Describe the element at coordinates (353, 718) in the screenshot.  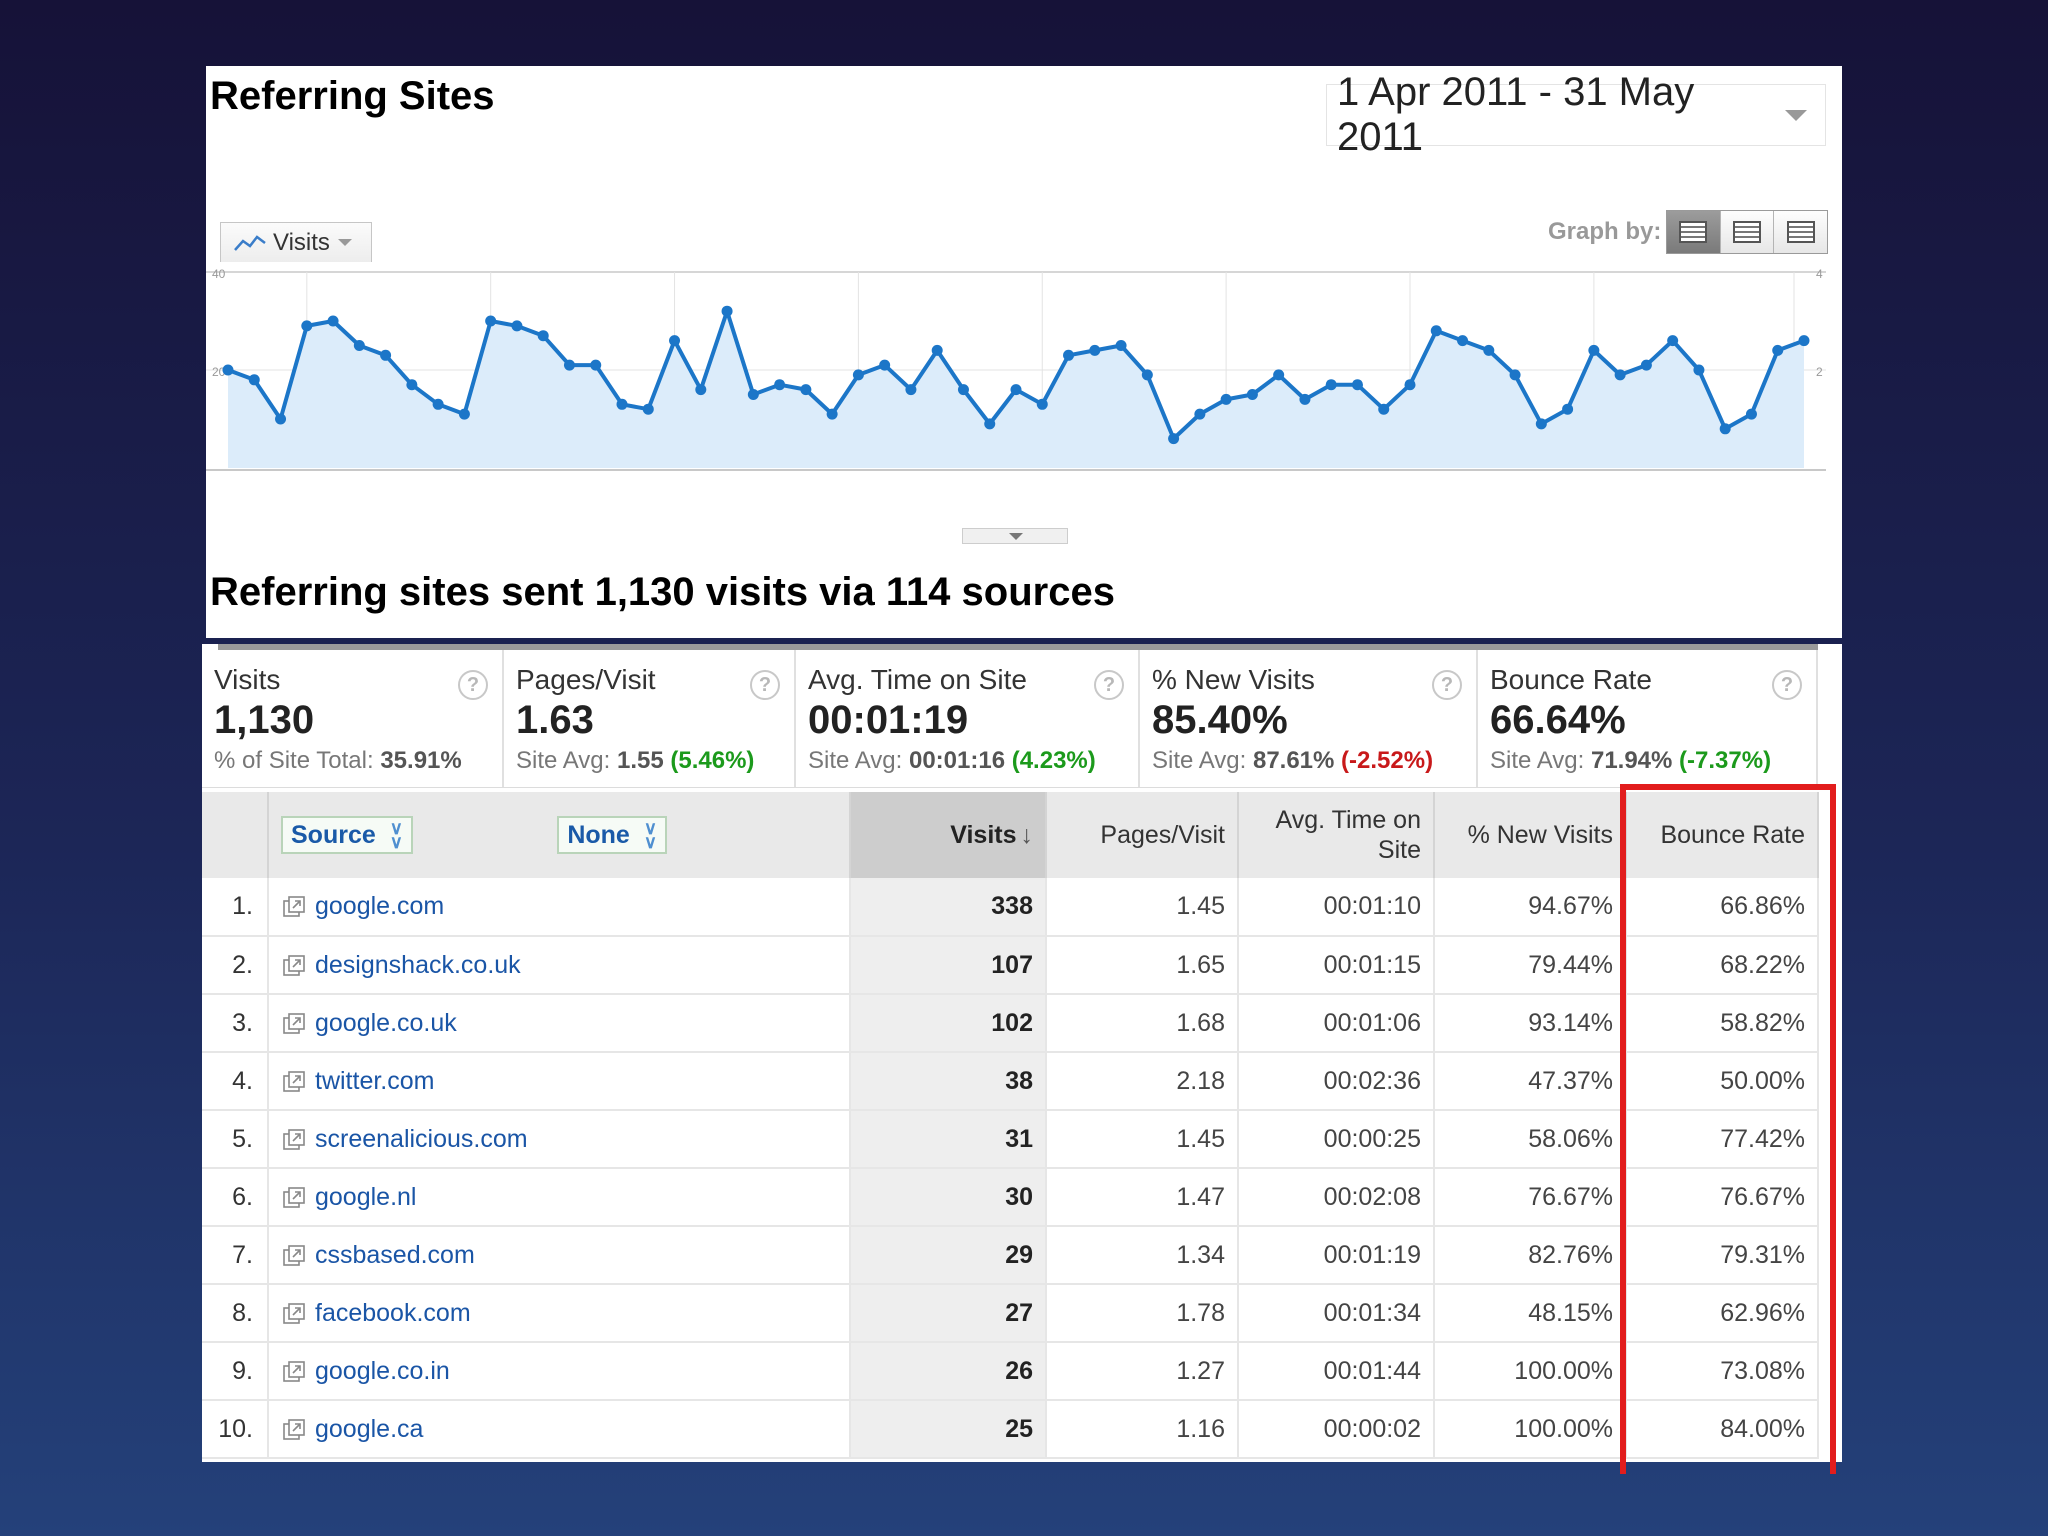
I see `scorecard-visits: Visits 1,130 % of Site Total: 35.91% ?` at that location.